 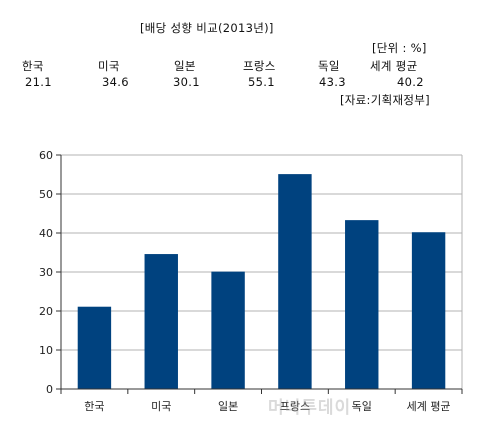 What do you see at coordinates (429, 406) in the screenshot?
I see `x-tick-label: 세계 평균` at bounding box center [429, 406].